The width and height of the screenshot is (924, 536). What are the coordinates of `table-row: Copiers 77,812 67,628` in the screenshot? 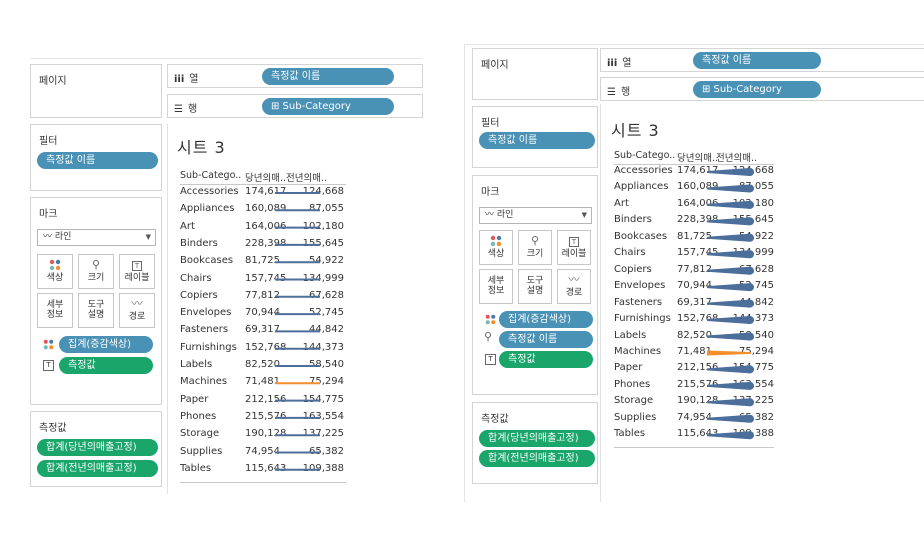 It's located at (263, 298).